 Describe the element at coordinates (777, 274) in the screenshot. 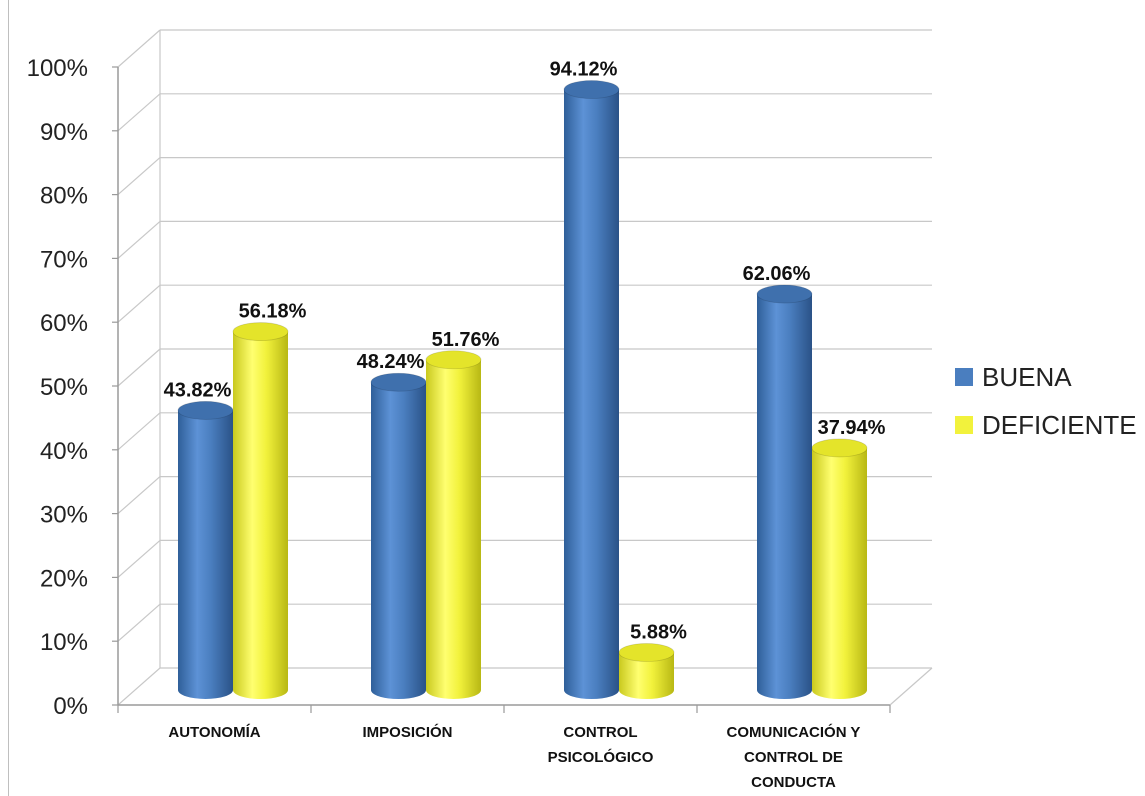

I see `data-label: 62.06%` at that location.